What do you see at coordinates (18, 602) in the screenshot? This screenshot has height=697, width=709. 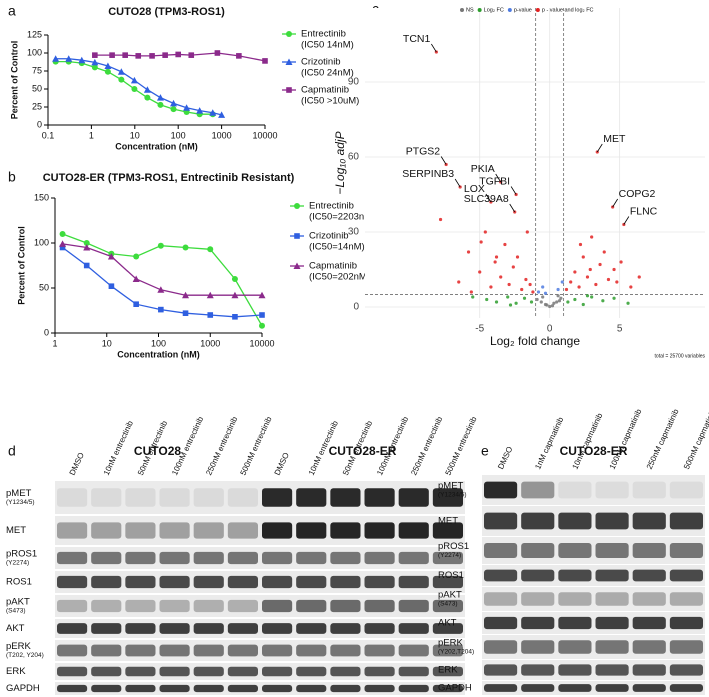 I see `row-label: pAKT` at bounding box center [18, 602].